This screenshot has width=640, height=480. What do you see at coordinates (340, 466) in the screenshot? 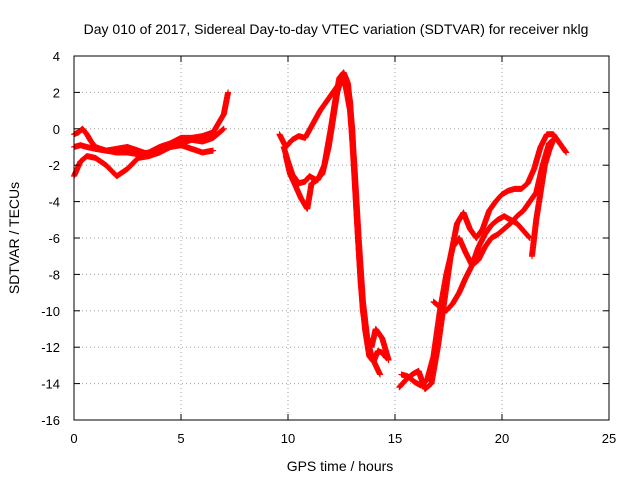
I see `x-axis-label: GPS time / hours` at bounding box center [340, 466].